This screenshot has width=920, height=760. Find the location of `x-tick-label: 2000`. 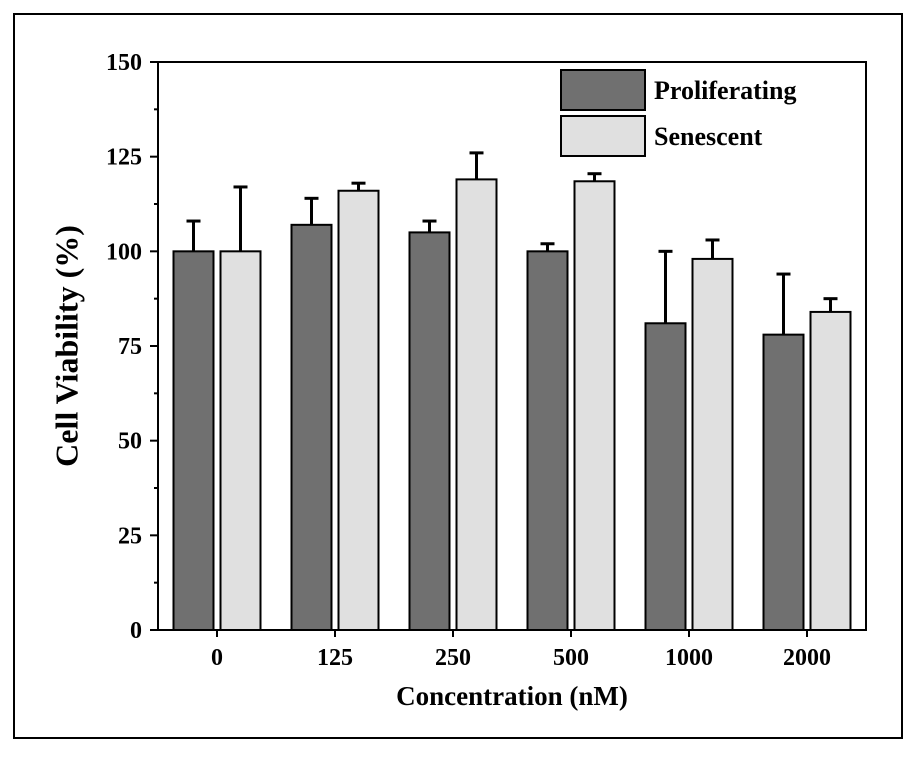

x-tick-label: 2000 is located at coordinates (807, 658).